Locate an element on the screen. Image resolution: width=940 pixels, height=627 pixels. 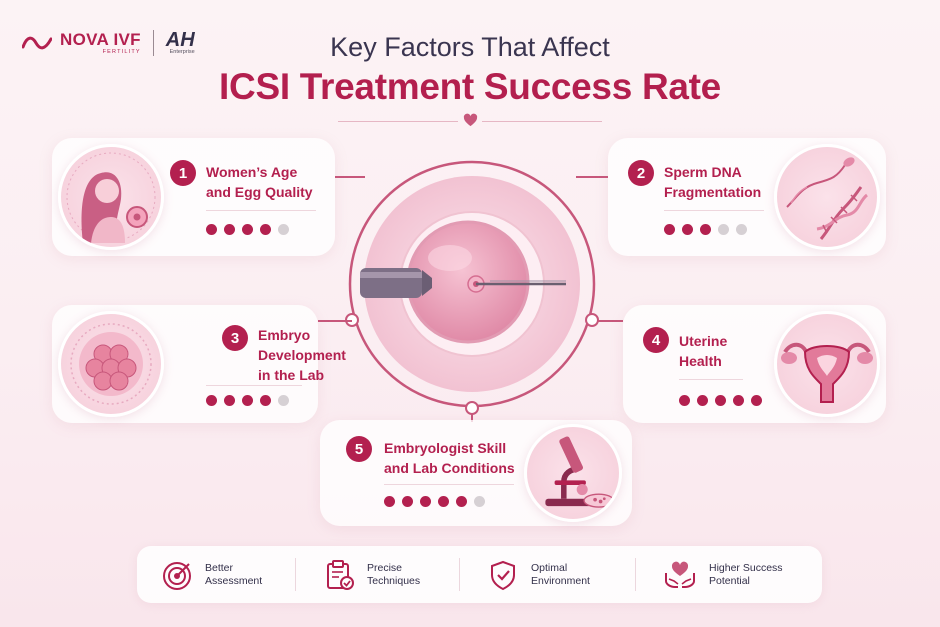
title-divider-right is located at coordinates (542, 121).